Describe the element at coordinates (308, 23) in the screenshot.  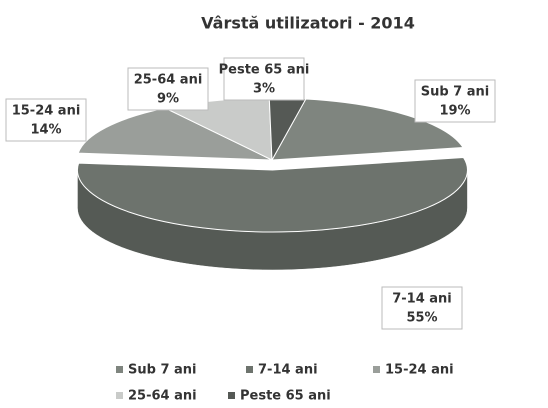
I see `chart-title: Vârstă utilizatori - 2014` at that location.